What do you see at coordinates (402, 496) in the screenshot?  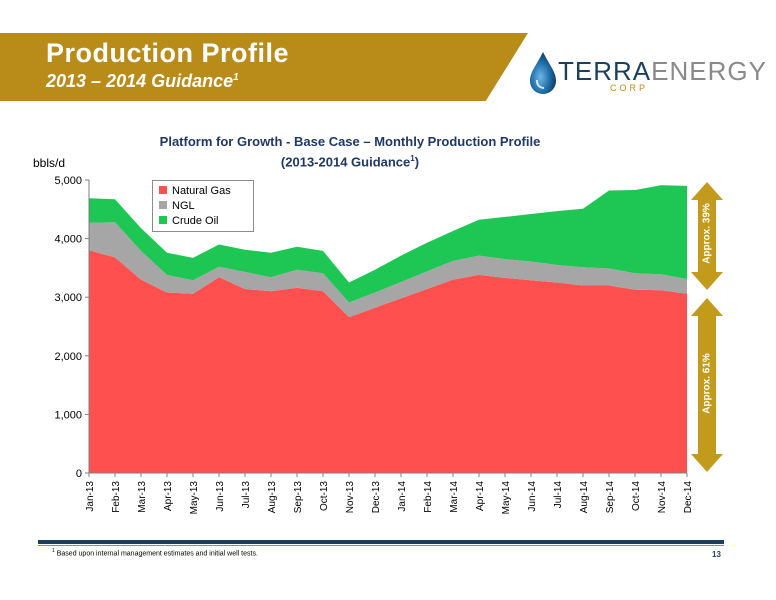 I see `x-tick-label: Jan-14` at bounding box center [402, 496].